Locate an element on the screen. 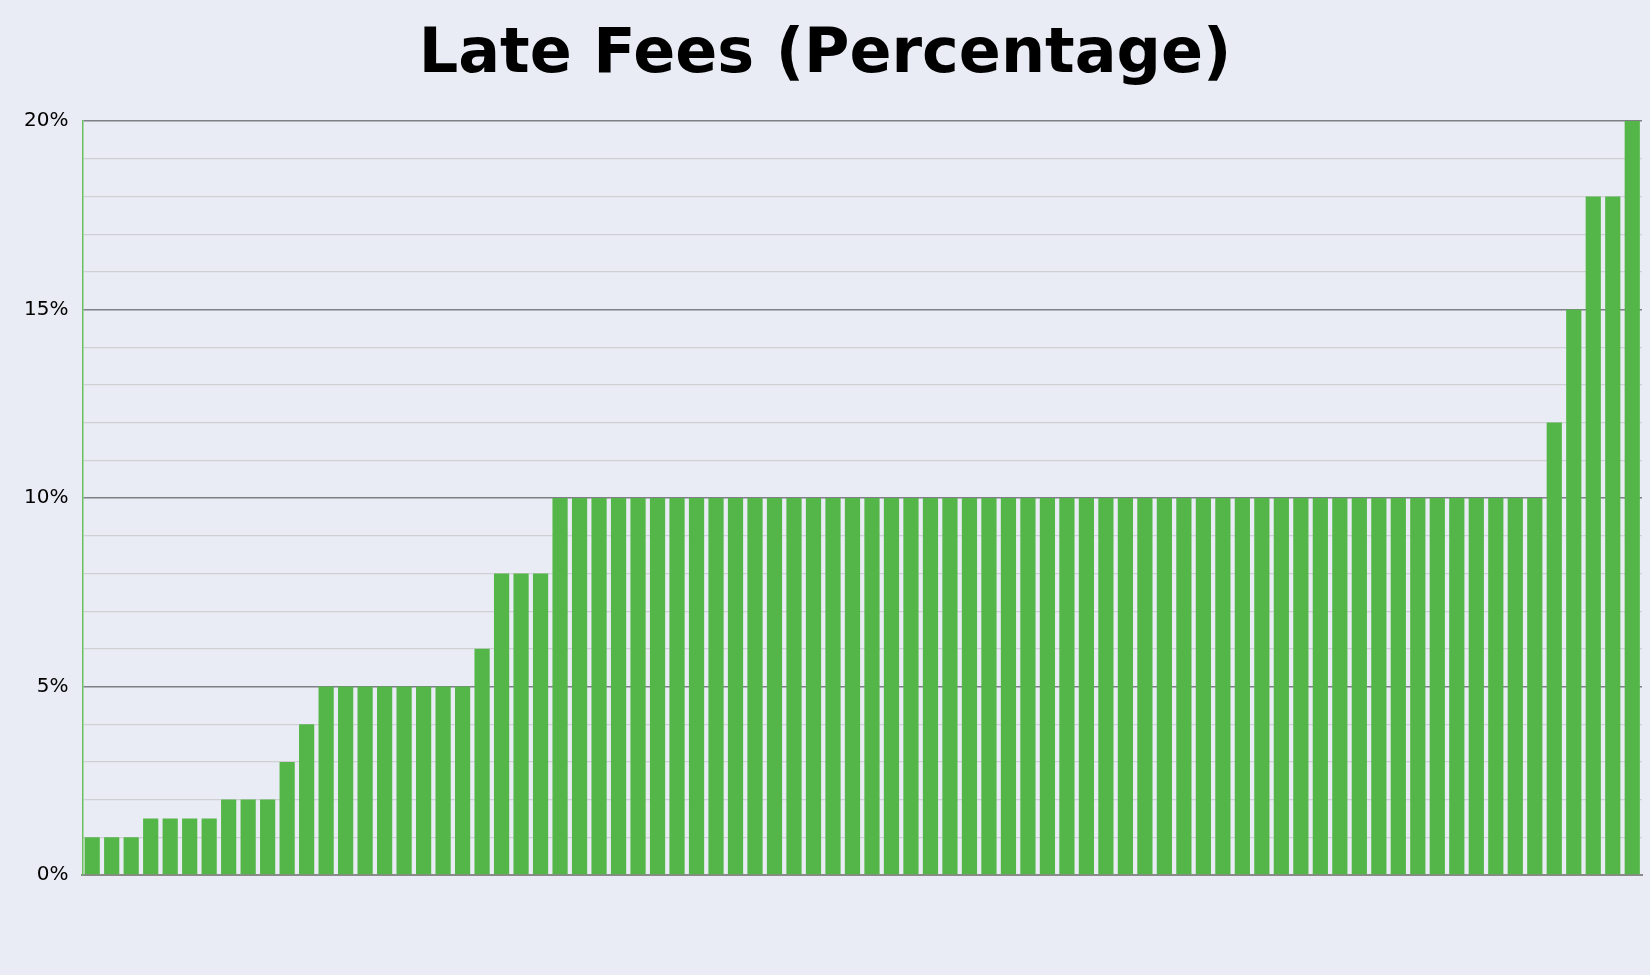  chart-title: Late Fees (Percentage) is located at coordinates (825, 50).